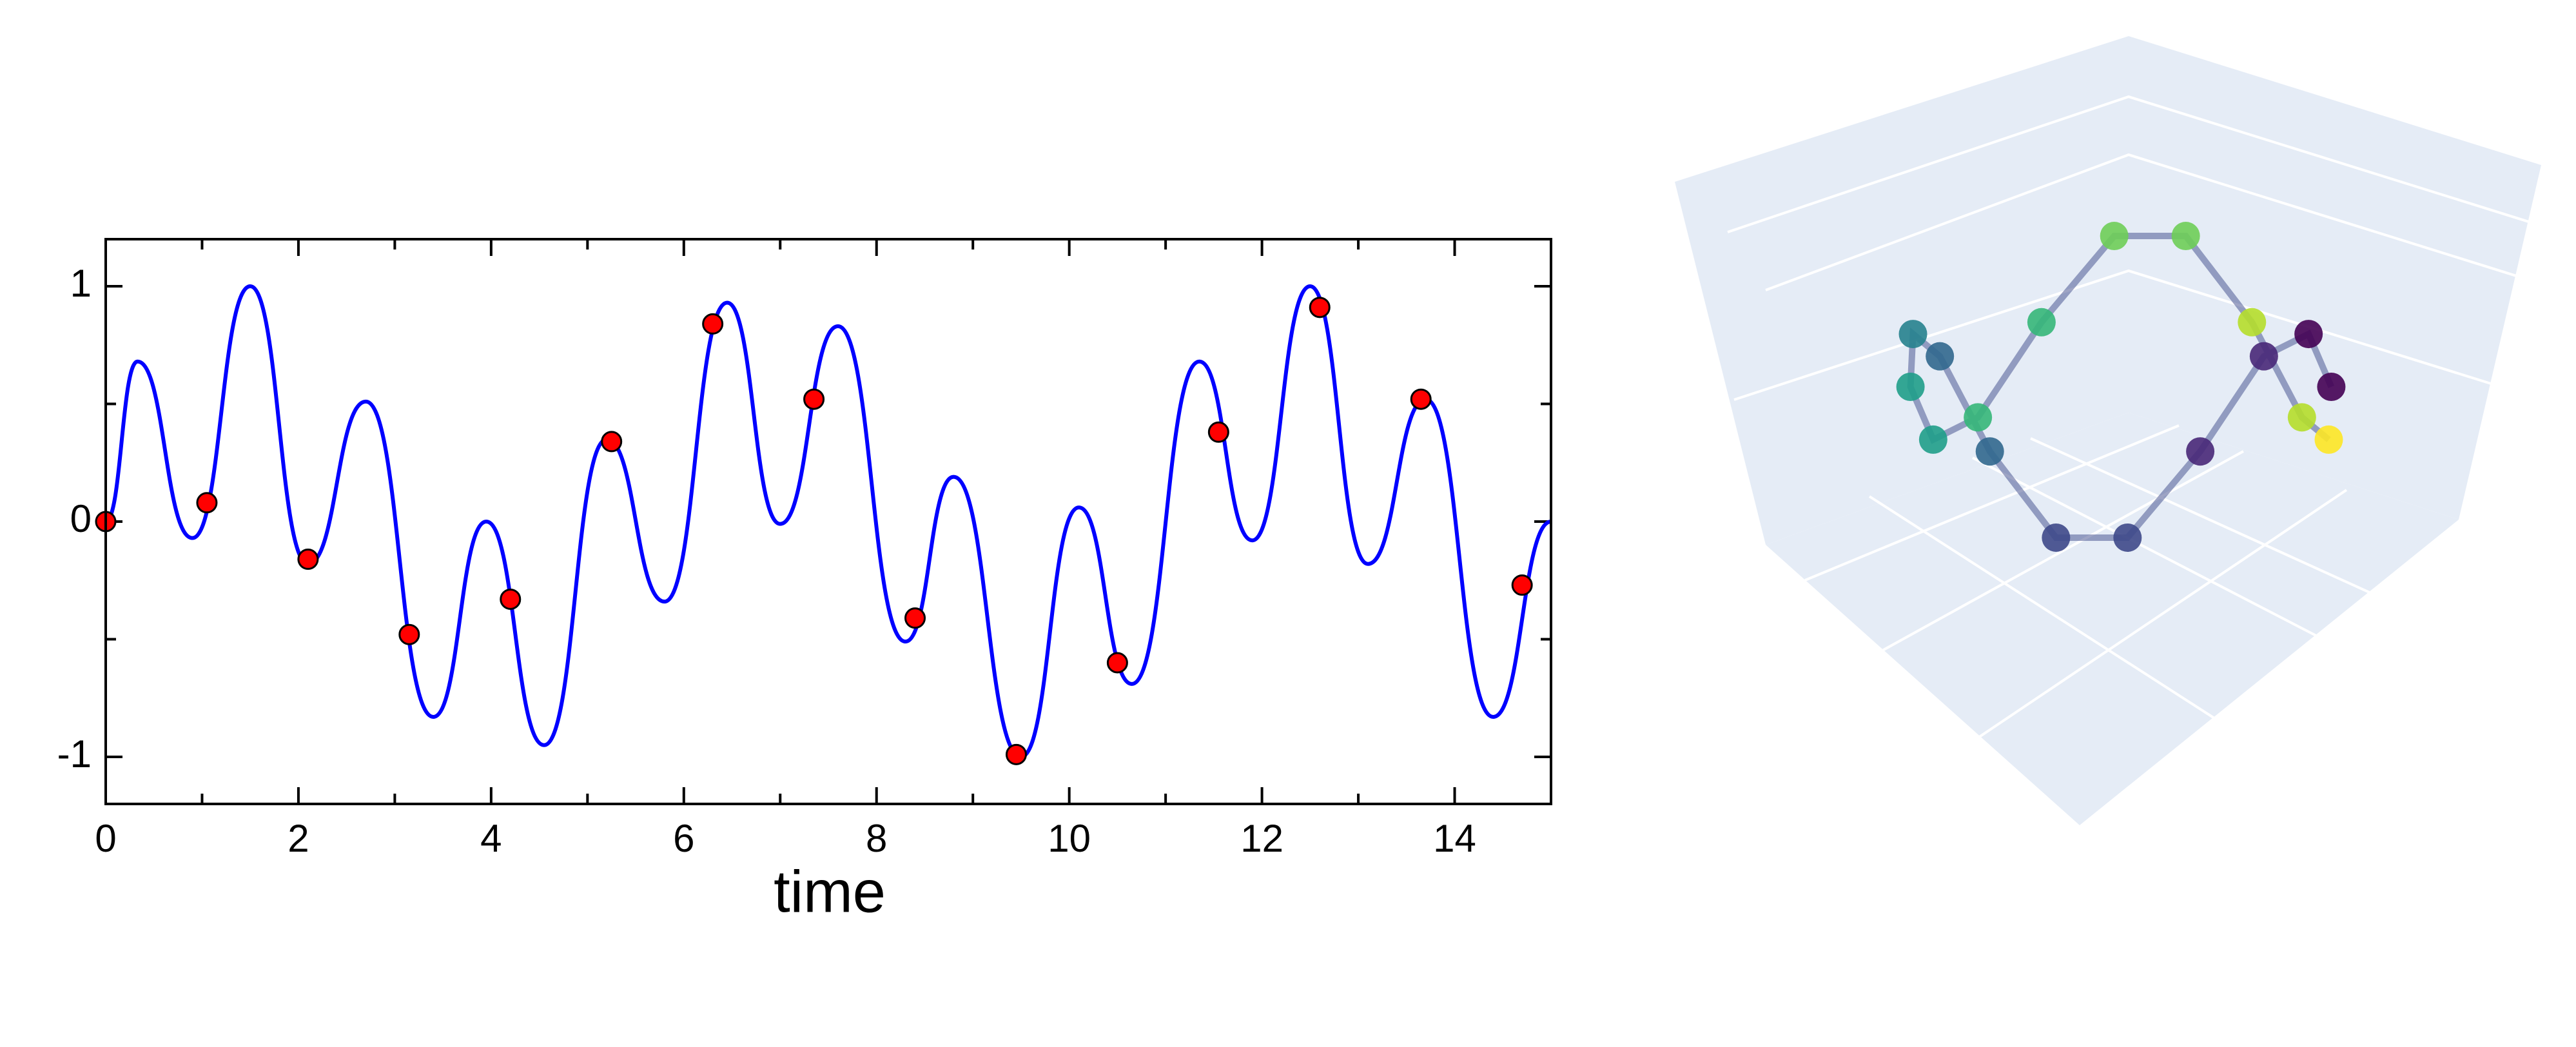 This screenshot has height=1047, width=2576. I want to click on trajectory, so click(2120, 387).